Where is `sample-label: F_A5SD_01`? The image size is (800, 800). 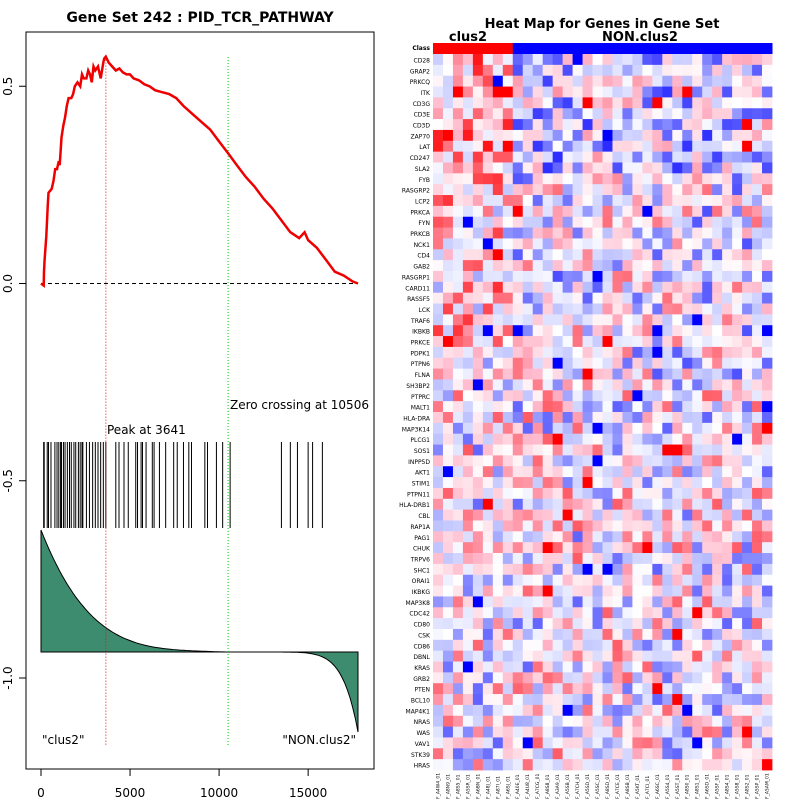 sample-label: F_A5SD_01 is located at coordinates (588, 786).